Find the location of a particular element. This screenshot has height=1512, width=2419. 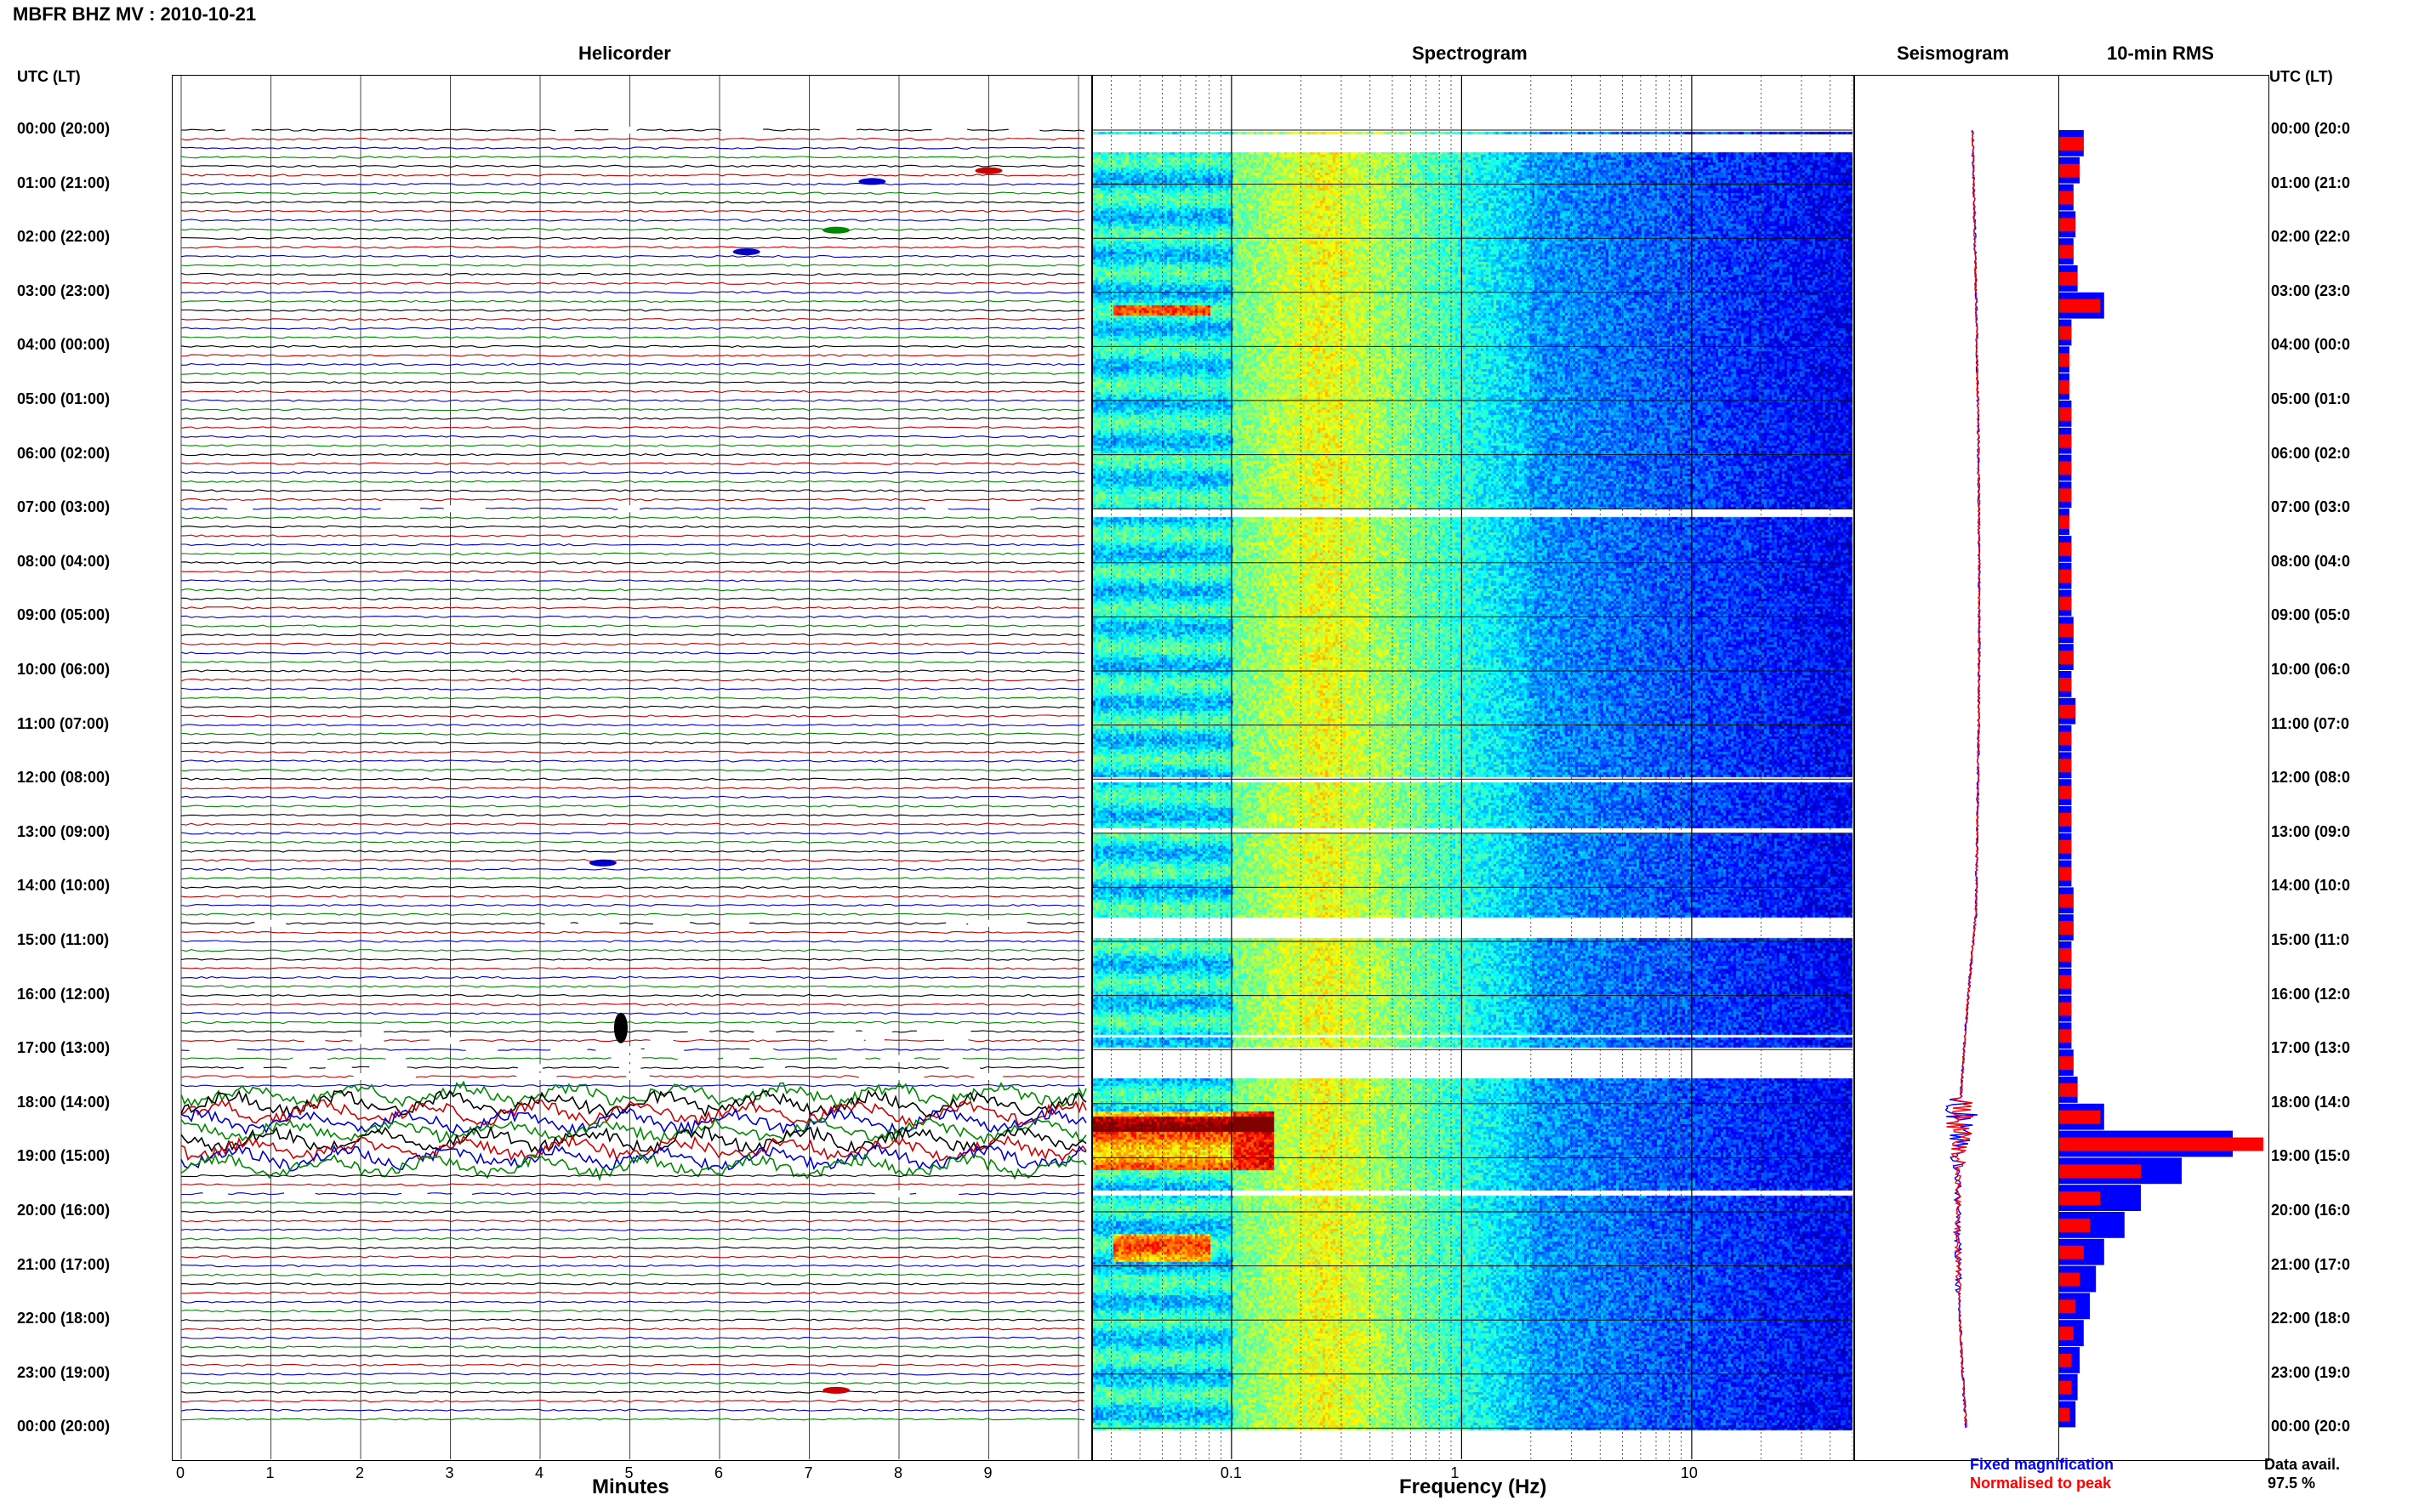

rms-panel is located at coordinates (2163, 768).